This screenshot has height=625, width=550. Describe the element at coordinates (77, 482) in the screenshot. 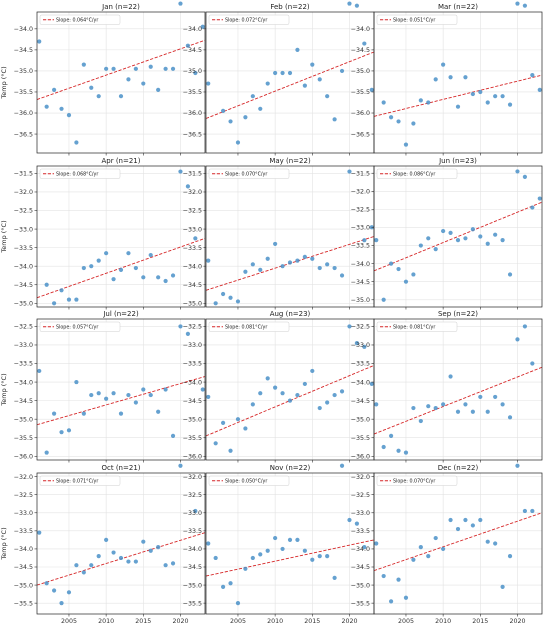

I see `legend-label: Slope: 0.071°C/yr` at that location.